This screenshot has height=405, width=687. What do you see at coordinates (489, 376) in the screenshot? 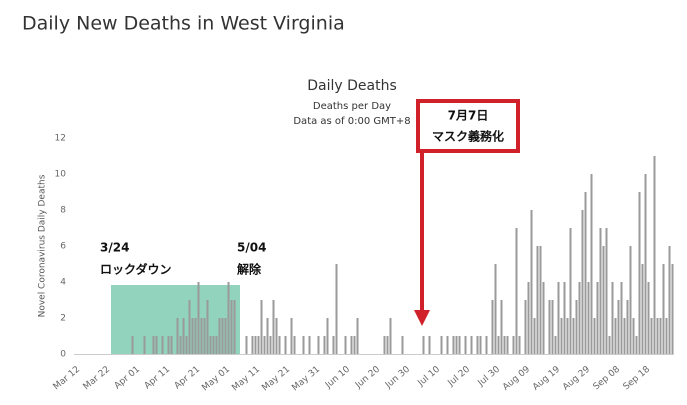
I see `x-tick-label: Jul 30` at bounding box center [489, 376].